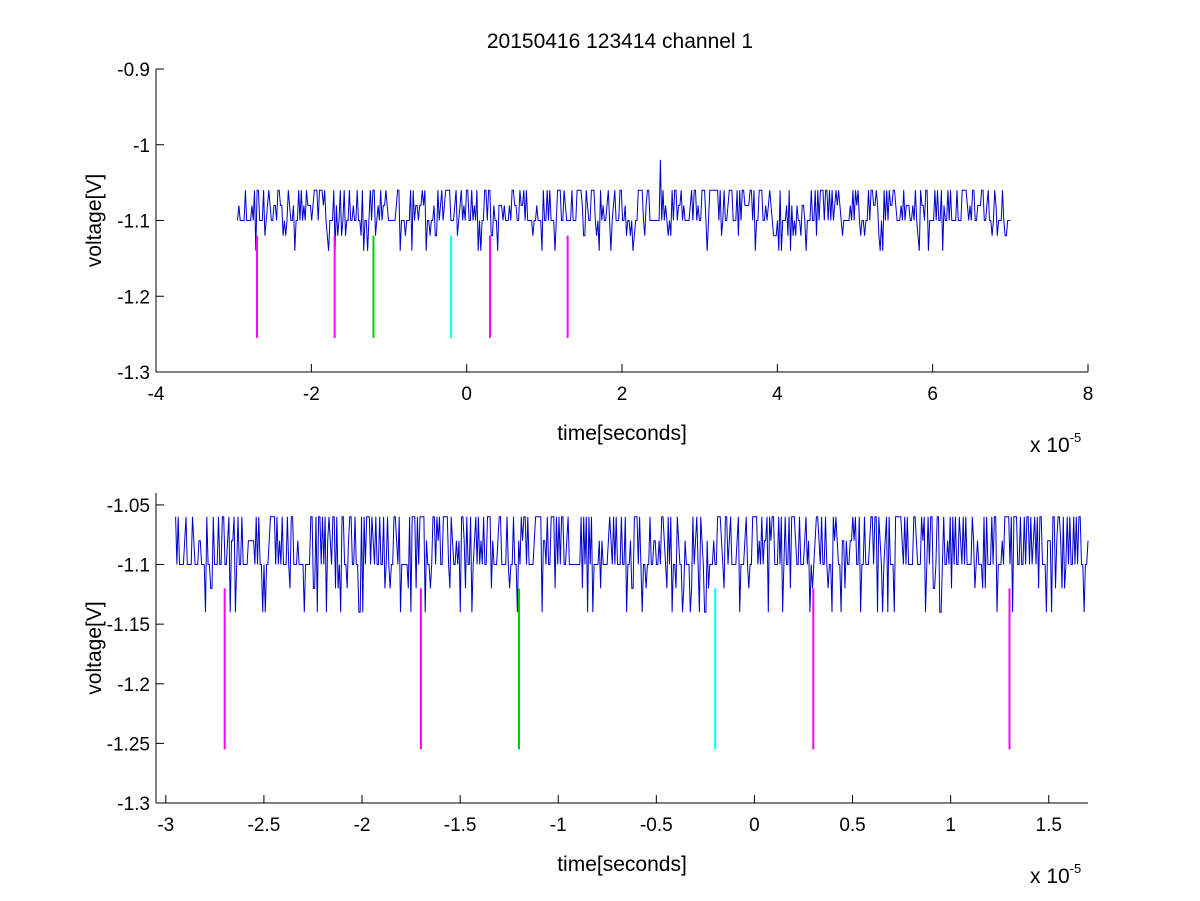 This screenshot has height=901, width=1200. I want to click on top-xlabel: time[seconds], so click(622, 433).